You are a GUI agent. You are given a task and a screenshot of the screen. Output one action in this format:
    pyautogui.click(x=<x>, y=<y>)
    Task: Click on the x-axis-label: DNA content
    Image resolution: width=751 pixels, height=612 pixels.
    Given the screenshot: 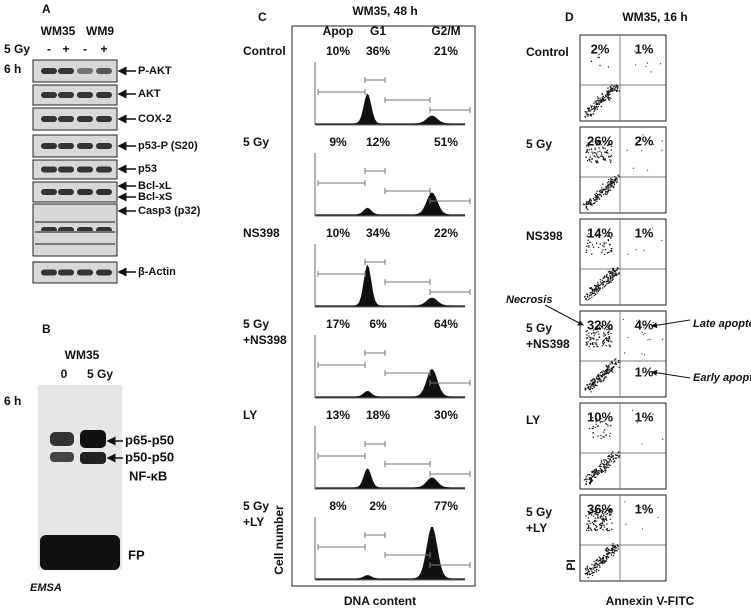 What is the action you would take?
    pyautogui.click(x=380, y=601)
    